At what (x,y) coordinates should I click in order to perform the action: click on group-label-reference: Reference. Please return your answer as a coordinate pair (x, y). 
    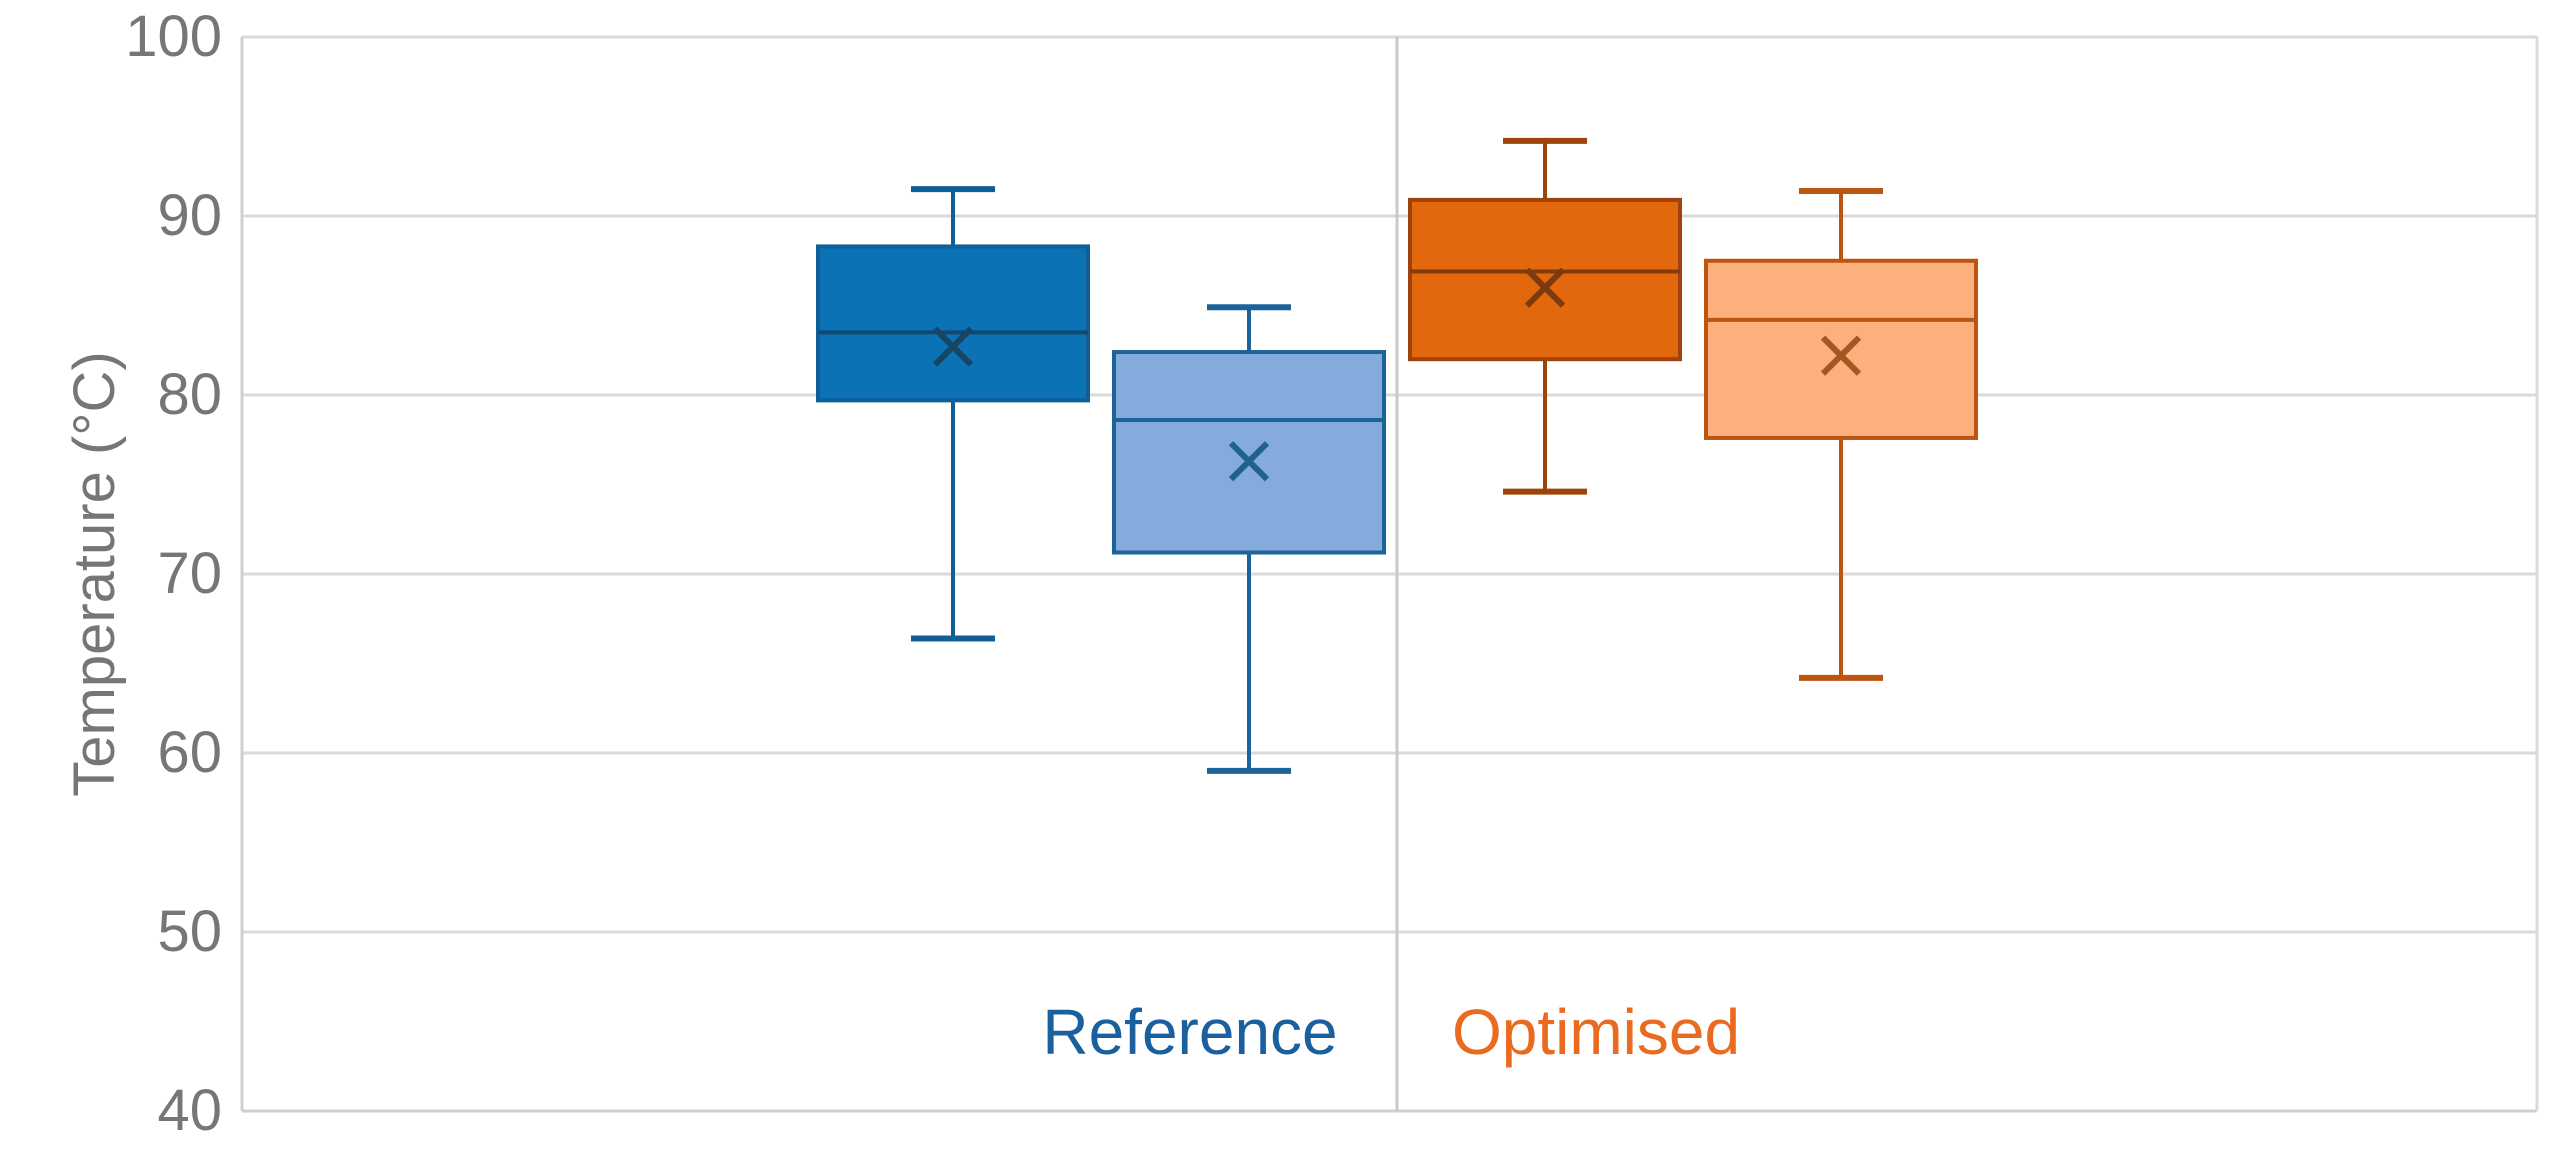
    Looking at the image, I should click on (1190, 1032).